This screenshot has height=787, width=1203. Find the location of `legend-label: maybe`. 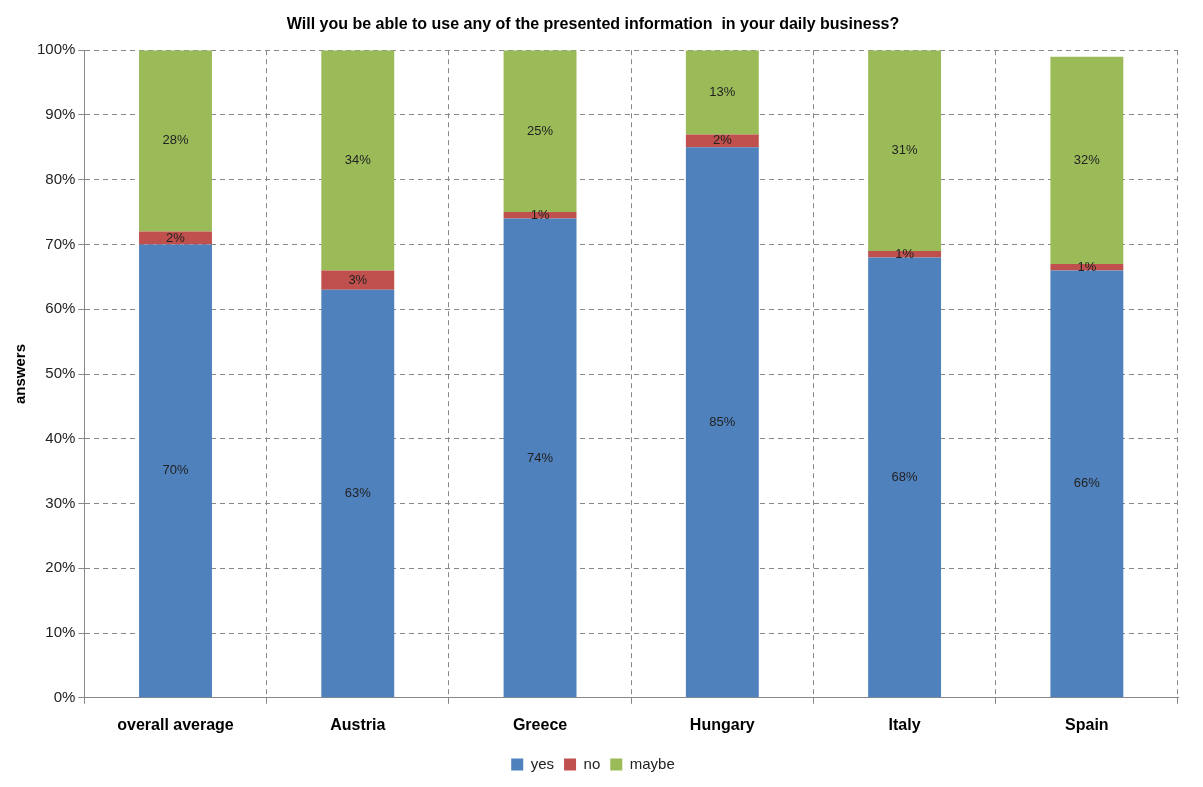

legend-label: maybe is located at coordinates (652, 763).